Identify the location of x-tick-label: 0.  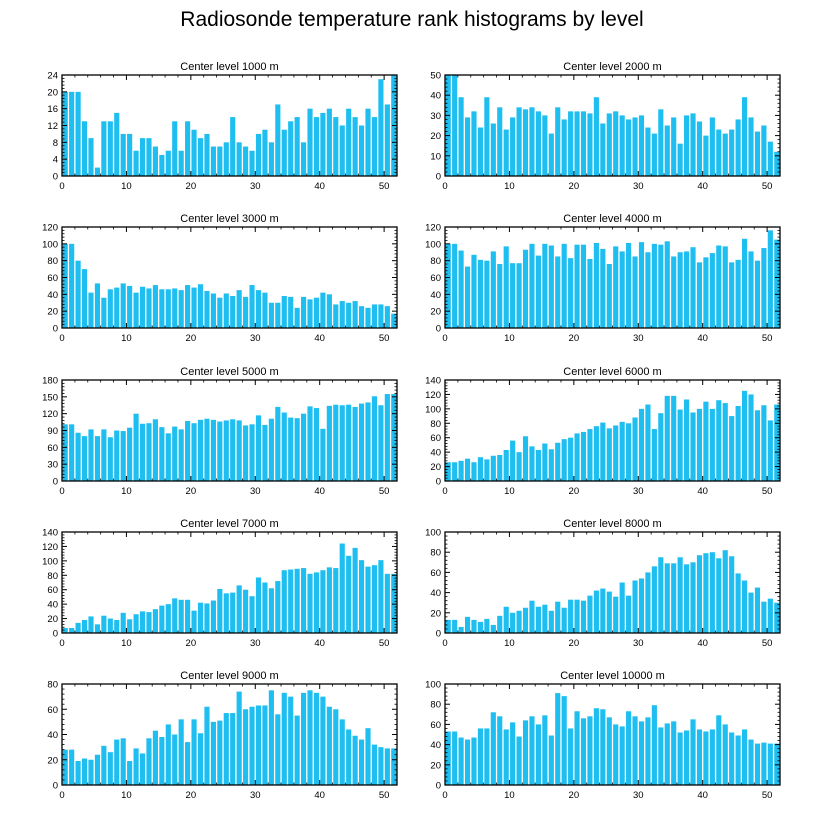
(61, 643).